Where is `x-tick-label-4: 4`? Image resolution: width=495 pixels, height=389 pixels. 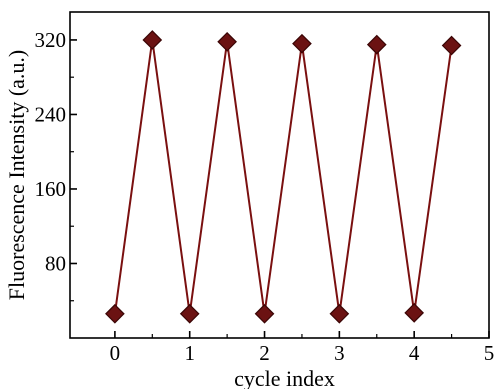 x-tick-label-4: 4 is located at coordinates (414, 353).